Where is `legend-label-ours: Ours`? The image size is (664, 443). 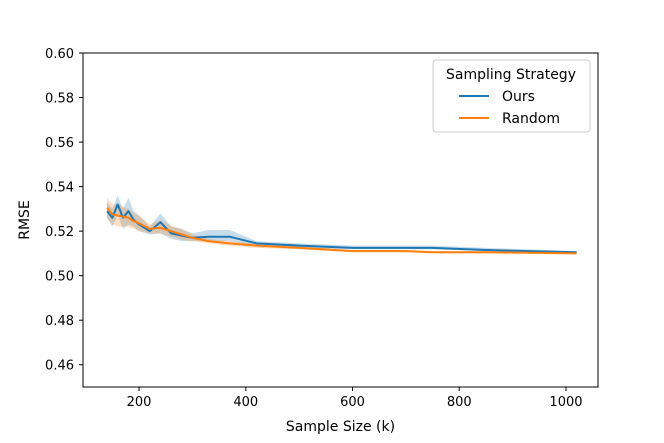 legend-label-ours: Ours is located at coordinates (518, 97).